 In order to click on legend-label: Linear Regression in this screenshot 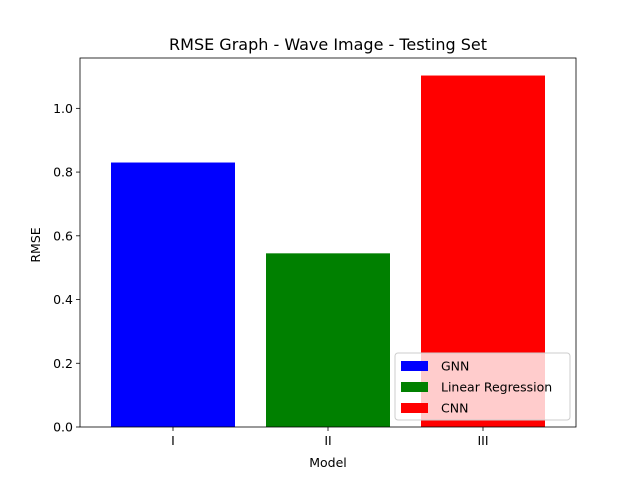, I will do `click(496, 387)`.